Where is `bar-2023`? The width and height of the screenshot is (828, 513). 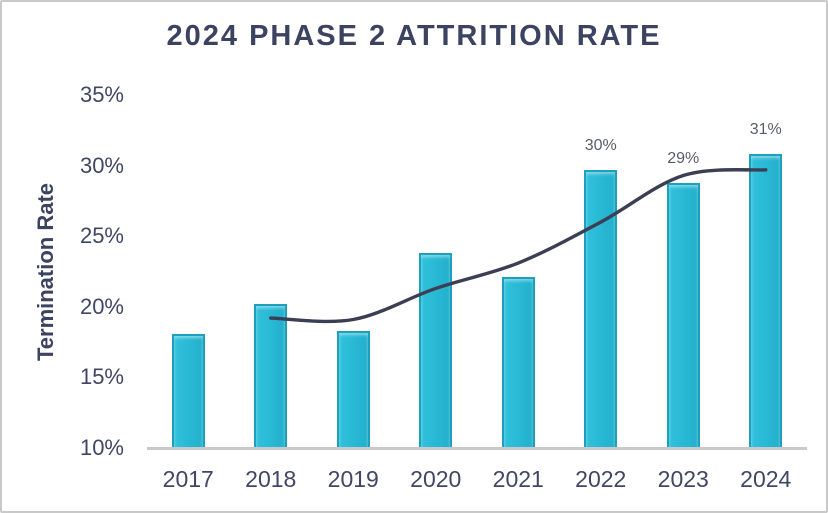
bar-2023 is located at coordinates (683, 316).